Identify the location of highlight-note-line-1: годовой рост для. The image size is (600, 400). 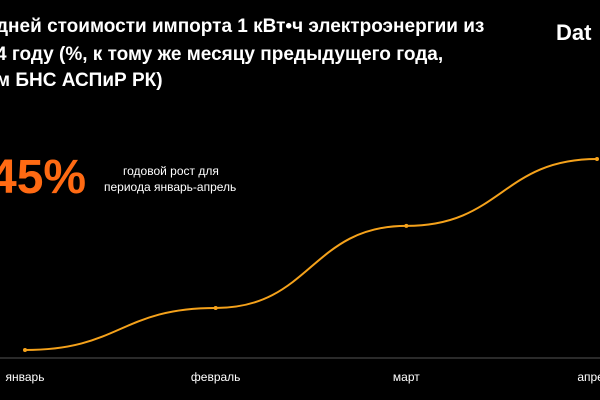
(171, 171).